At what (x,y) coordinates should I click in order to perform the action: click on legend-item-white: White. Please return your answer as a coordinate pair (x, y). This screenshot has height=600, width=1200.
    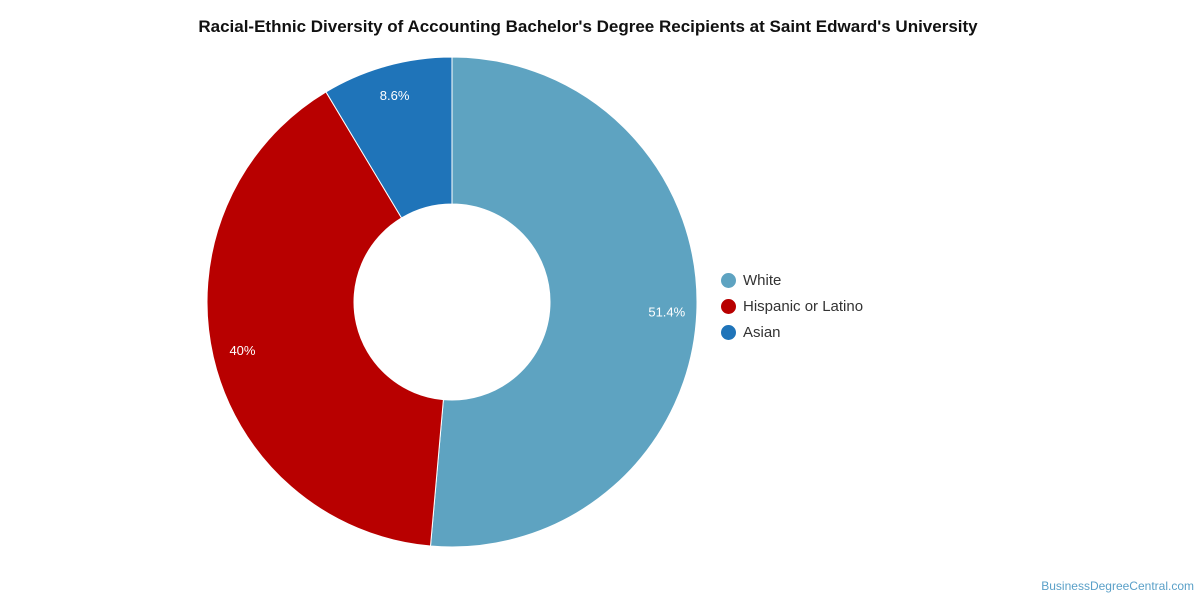
    Looking at the image, I should click on (792, 280).